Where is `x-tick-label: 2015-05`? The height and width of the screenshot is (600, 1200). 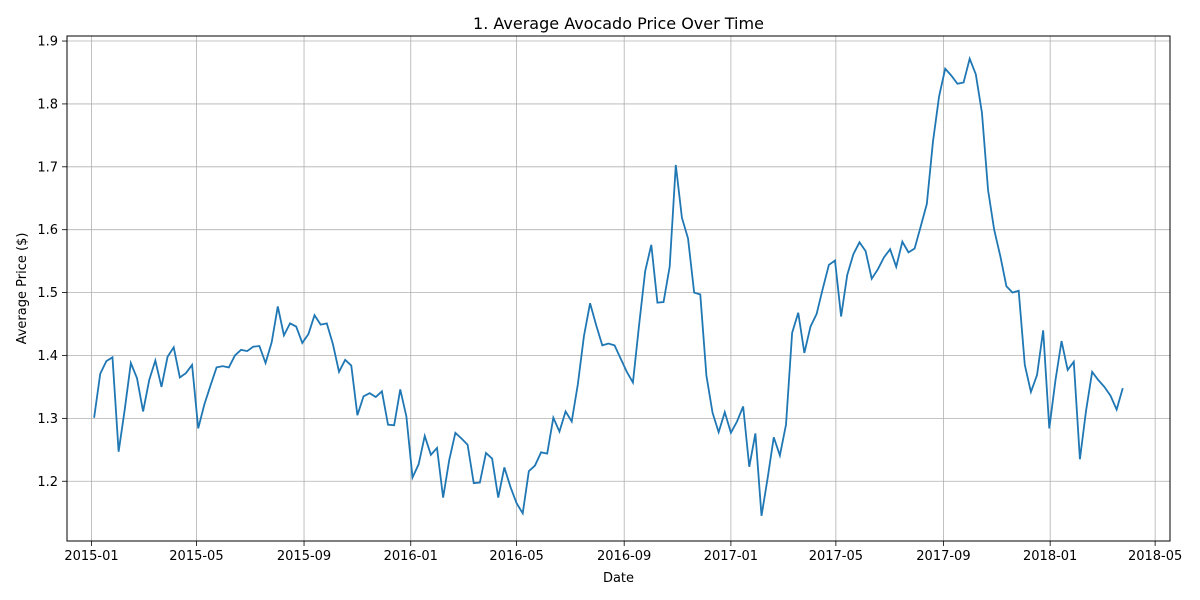
x-tick-label: 2015-05 is located at coordinates (196, 556).